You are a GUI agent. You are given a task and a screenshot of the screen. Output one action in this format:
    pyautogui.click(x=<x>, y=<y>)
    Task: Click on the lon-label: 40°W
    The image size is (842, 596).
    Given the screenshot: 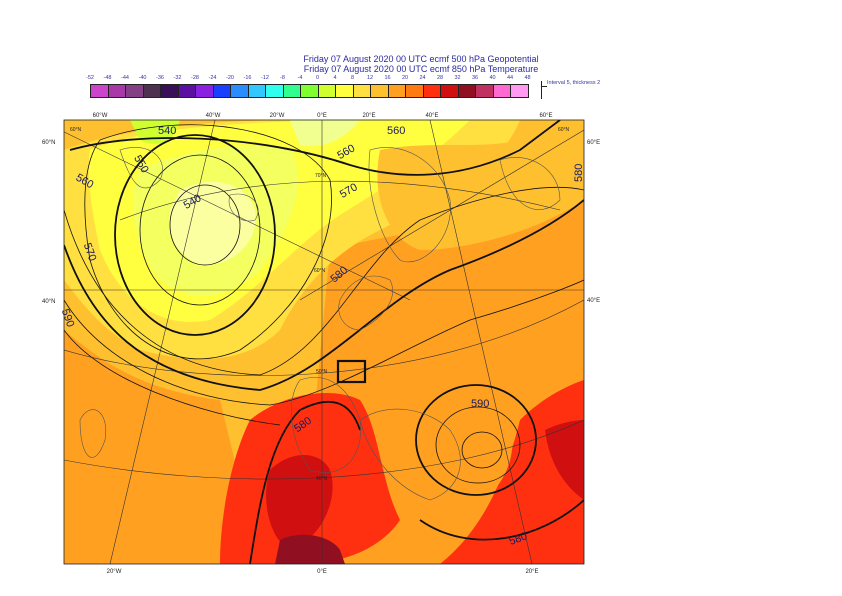 What is the action you would take?
    pyautogui.click(x=213, y=116)
    